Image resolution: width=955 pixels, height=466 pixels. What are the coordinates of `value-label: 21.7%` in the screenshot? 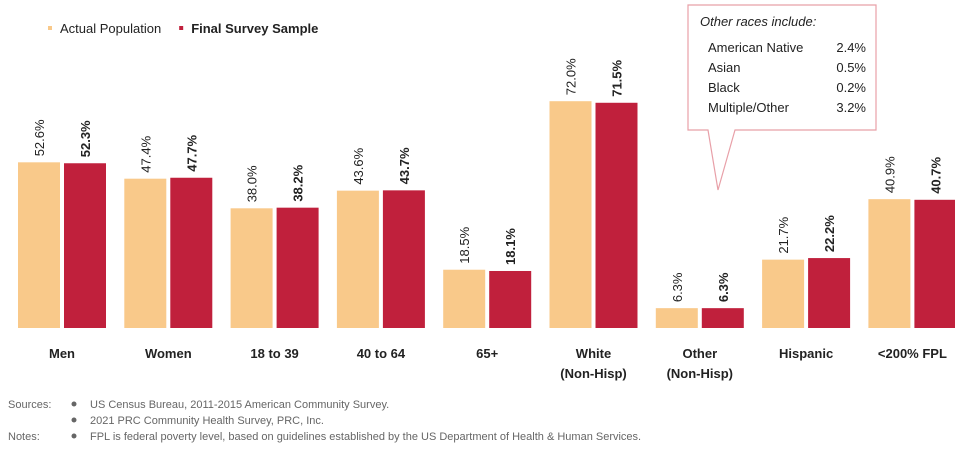 It's located at (783, 234).